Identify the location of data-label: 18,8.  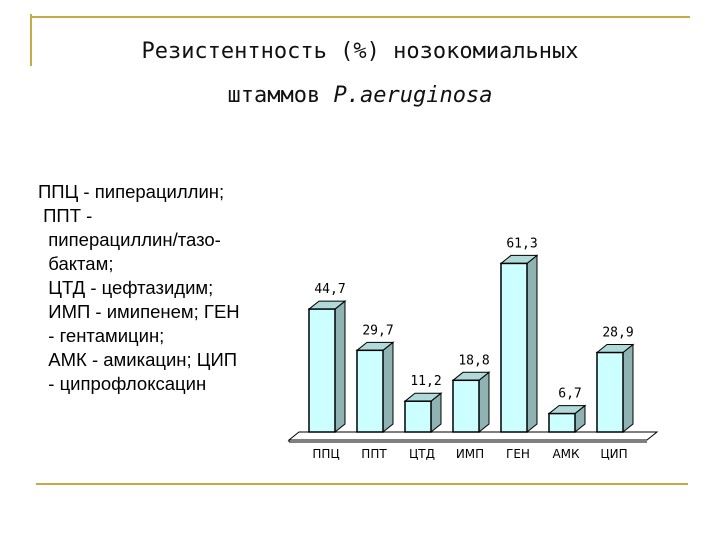
(473, 360).